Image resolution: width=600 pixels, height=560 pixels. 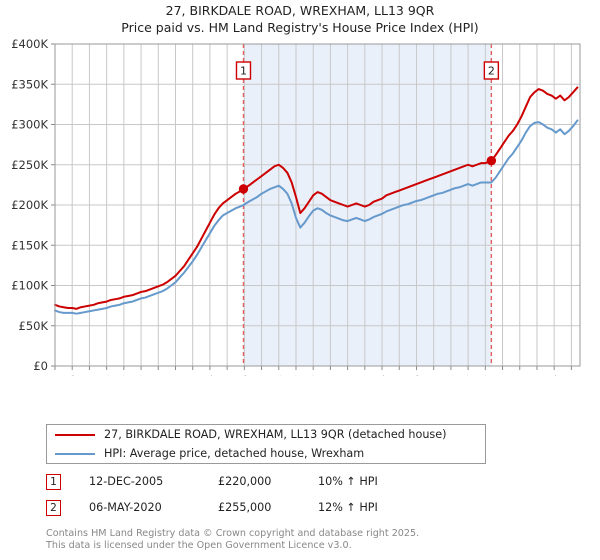 What do you see at coordinates (281, 511) in the screenshot?
I see `table-row: 2 06-MAY-2020 £255,000 12% ↑ HPI` at bounding box center [281, 511].